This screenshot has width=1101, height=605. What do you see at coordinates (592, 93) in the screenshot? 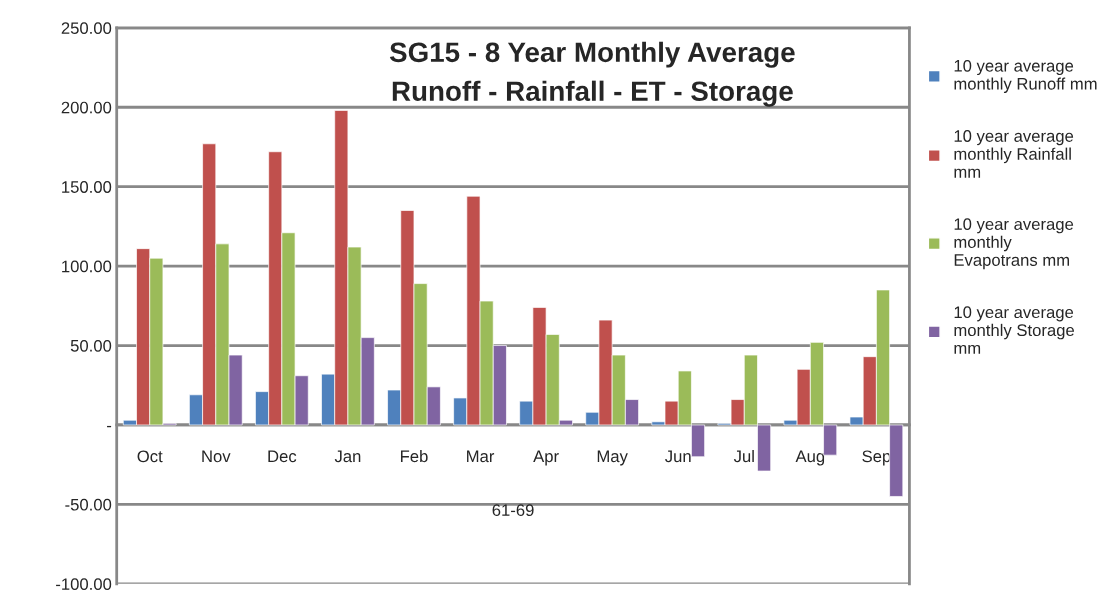
I see `text: Runoff - Rainfall - ET - Storage` at bounding box center [592, 93].